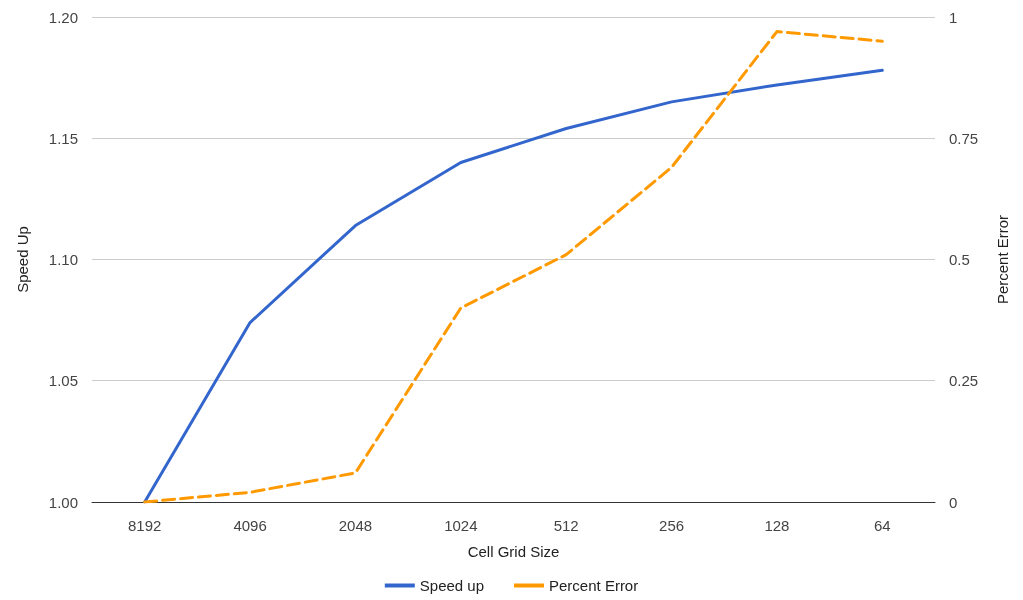 The width and height of the screenshot is (1023, 600). Describe the element at coordinates (63, 17) in the screenshot. I see `y-tick-label: 1.20` at that location.